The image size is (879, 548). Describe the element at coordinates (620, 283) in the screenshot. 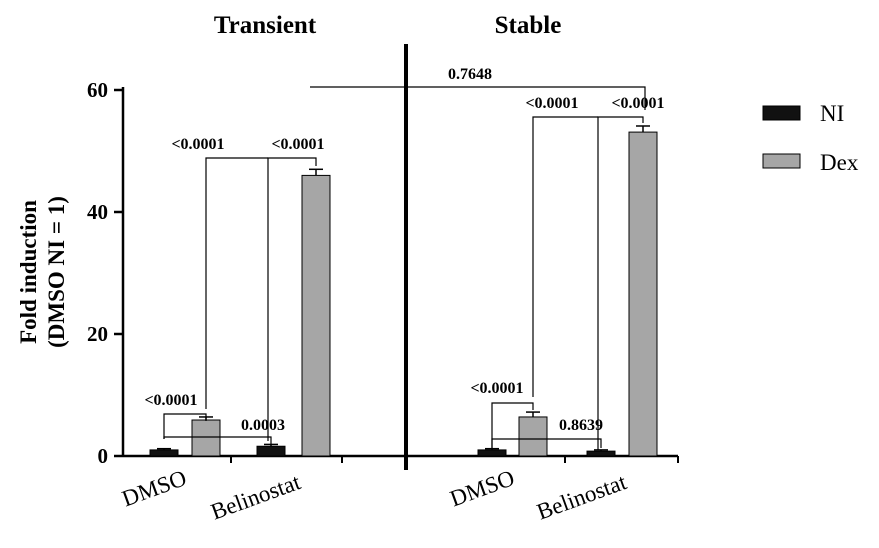

I see `bracket-stable-dex-ni-belinostat` at that location.